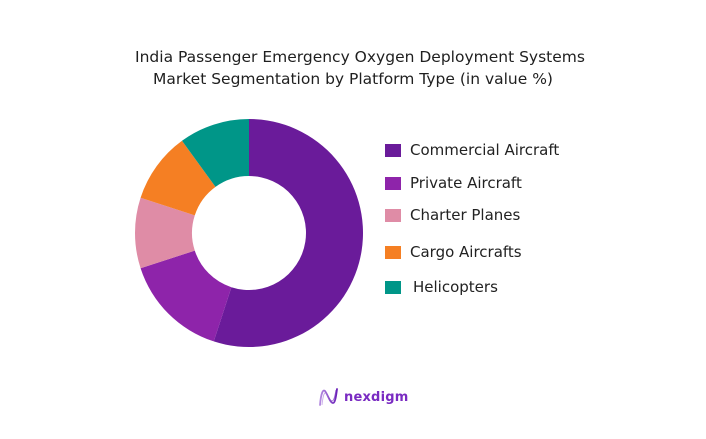 This screenshot has width=706, height=439. What do you see at coordinates (186, 296) in the screenshot?
I see `donut-slice-private-aircraft` at bounding box center [186, 296].